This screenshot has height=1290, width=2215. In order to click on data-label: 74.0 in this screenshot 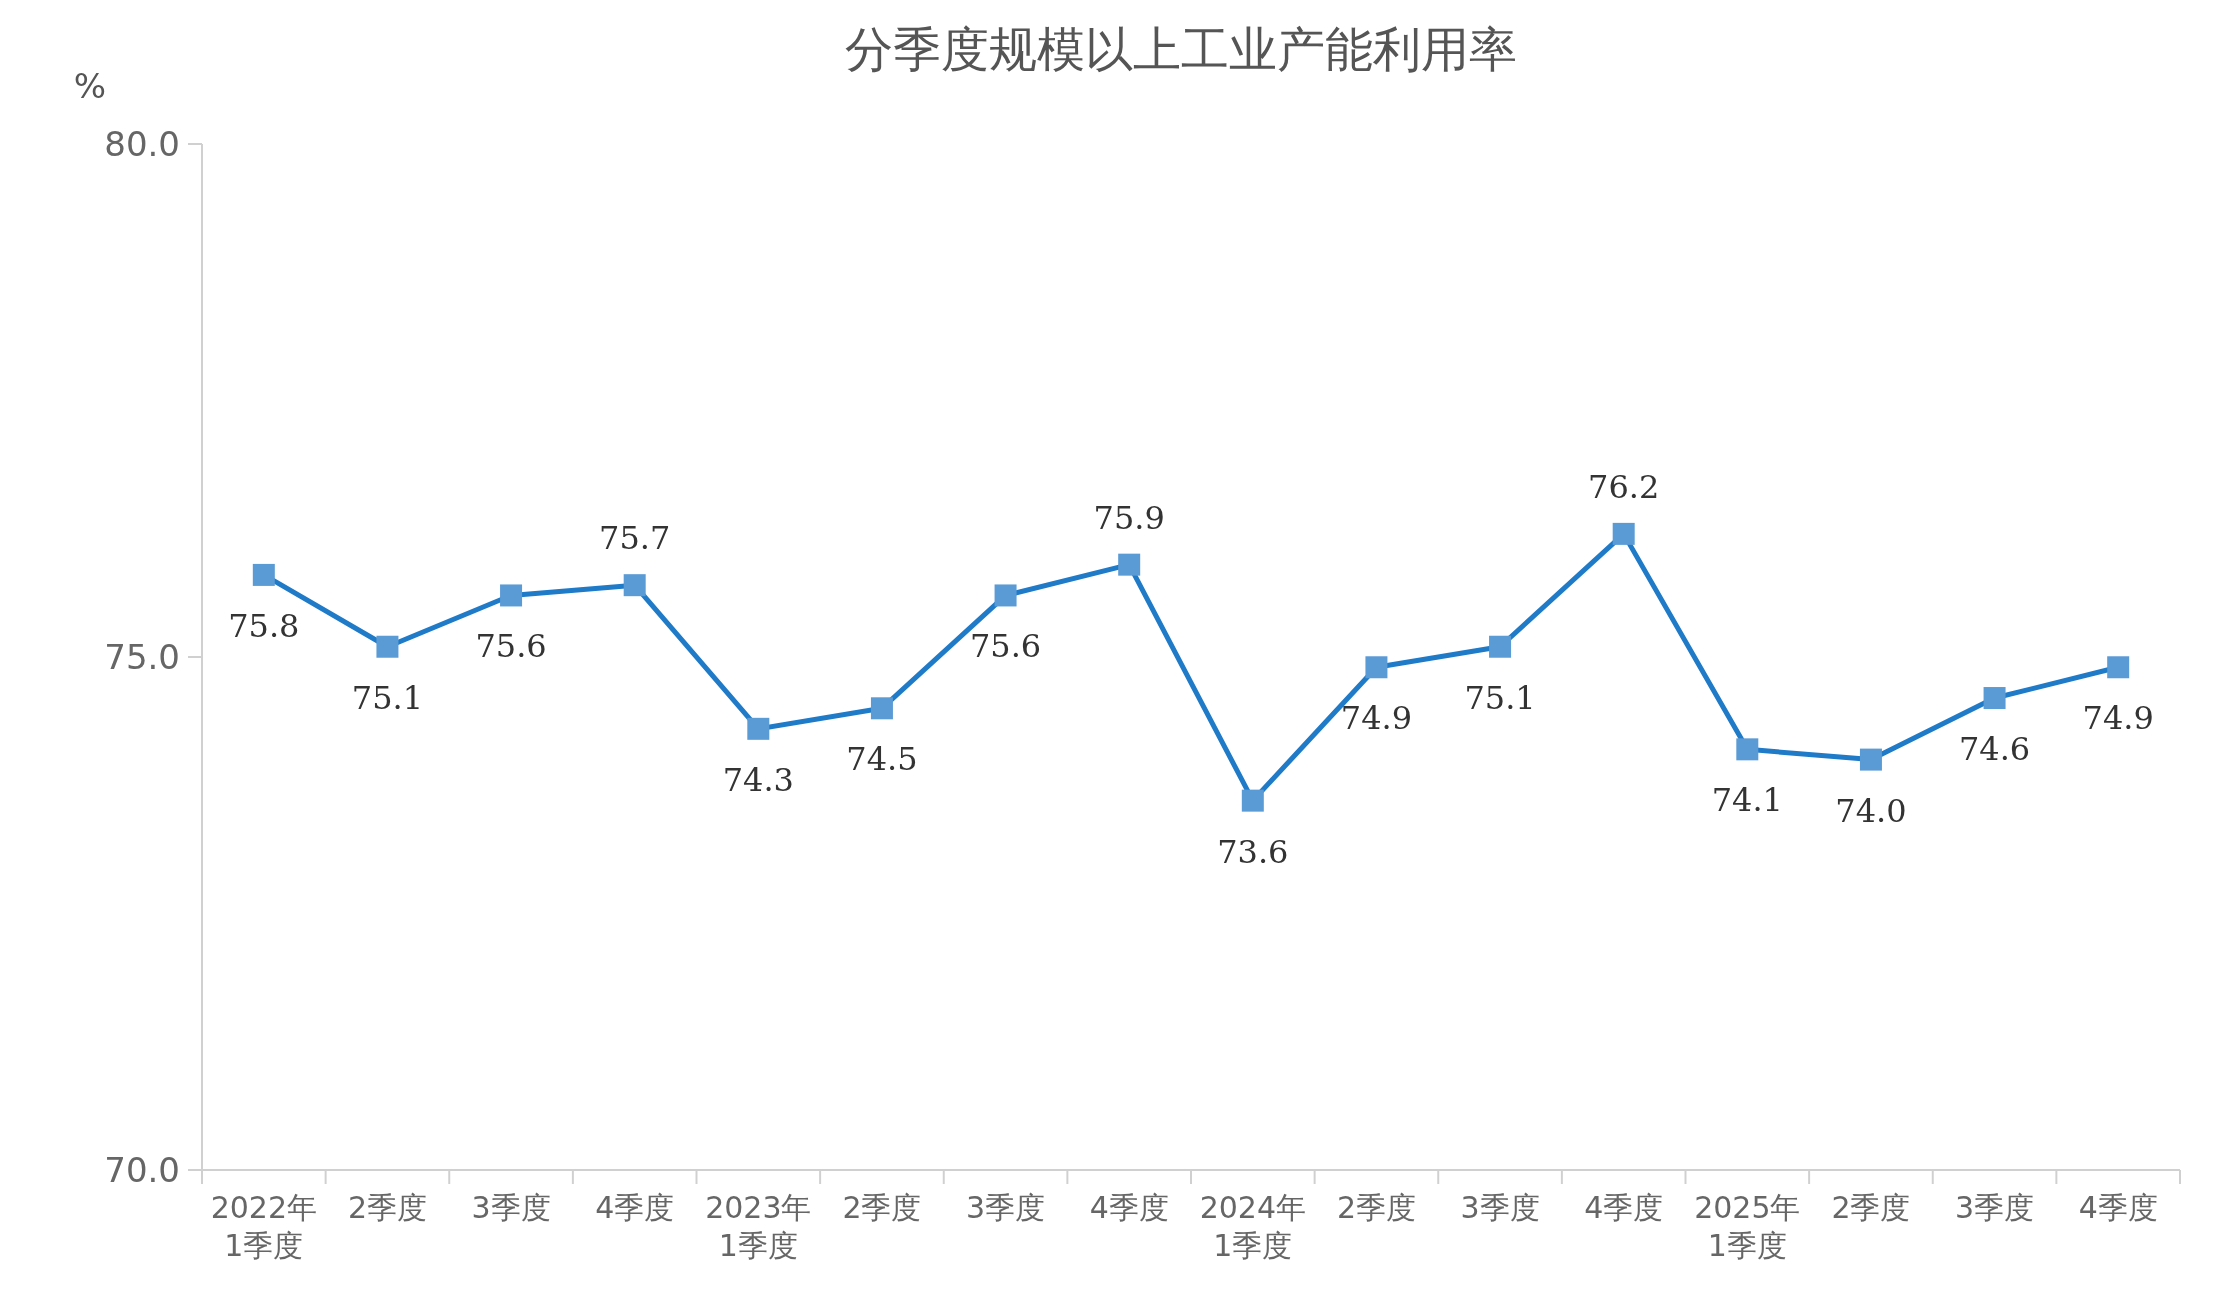, I will do `click(1871, 810)`.